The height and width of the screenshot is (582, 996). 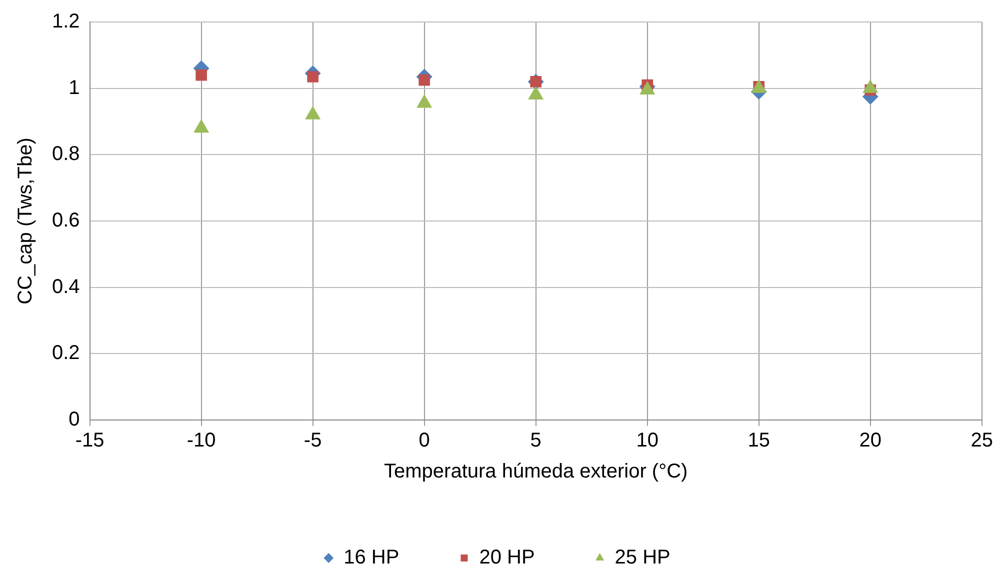 I want to click on legend-label: 20 HP, so click(x=507, y=557).